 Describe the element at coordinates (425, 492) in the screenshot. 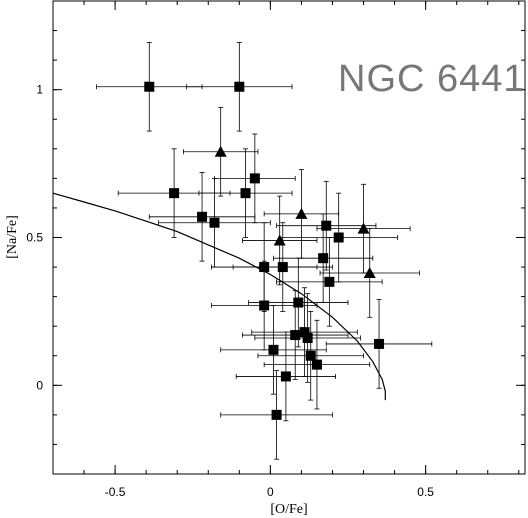

I see `x-tick-label: 0.5` at that location.